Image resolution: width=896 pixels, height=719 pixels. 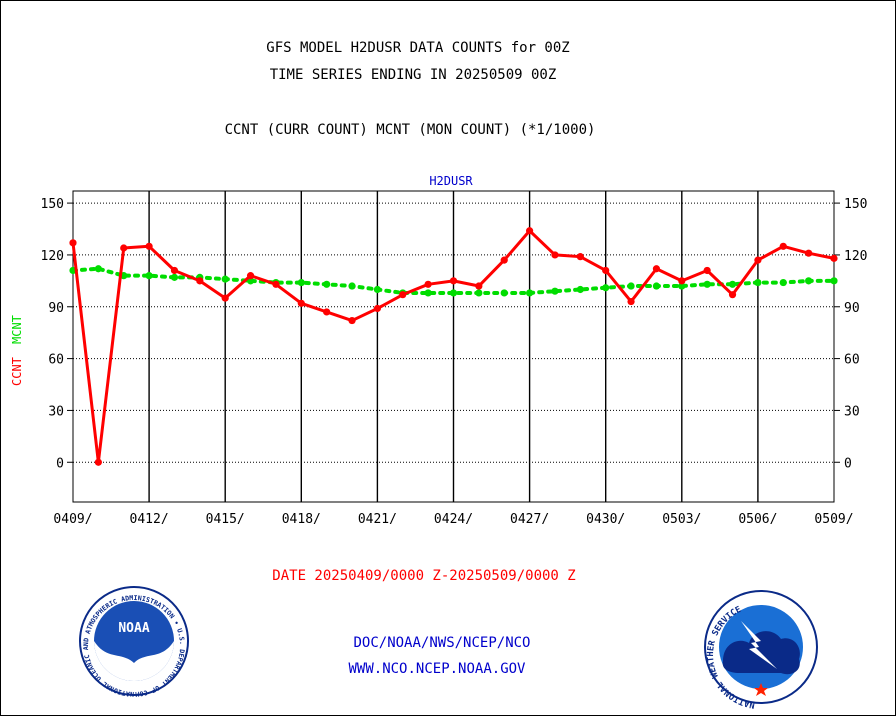 What do you see at coordinates (848, 463) in the screenshot?
I see `y-tick-label-right: 0` at bounding box center [848, 463].